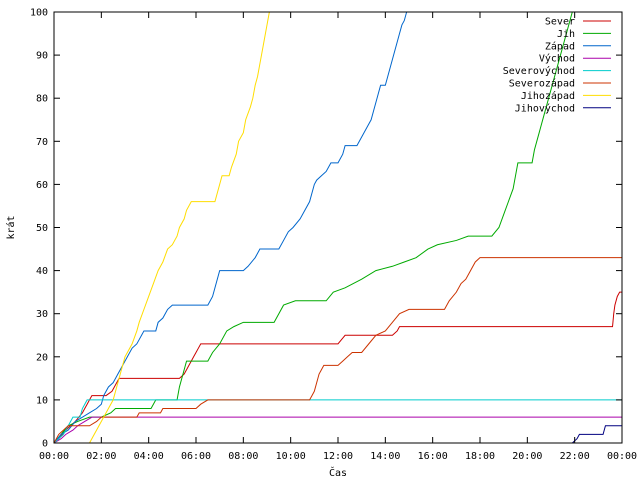 This screenshot has width=640, height=480. What do you see at coordinates (560, 46) in the screenshot?
I see `legend-entry-label: Západ` at bounding box center [560, 46].